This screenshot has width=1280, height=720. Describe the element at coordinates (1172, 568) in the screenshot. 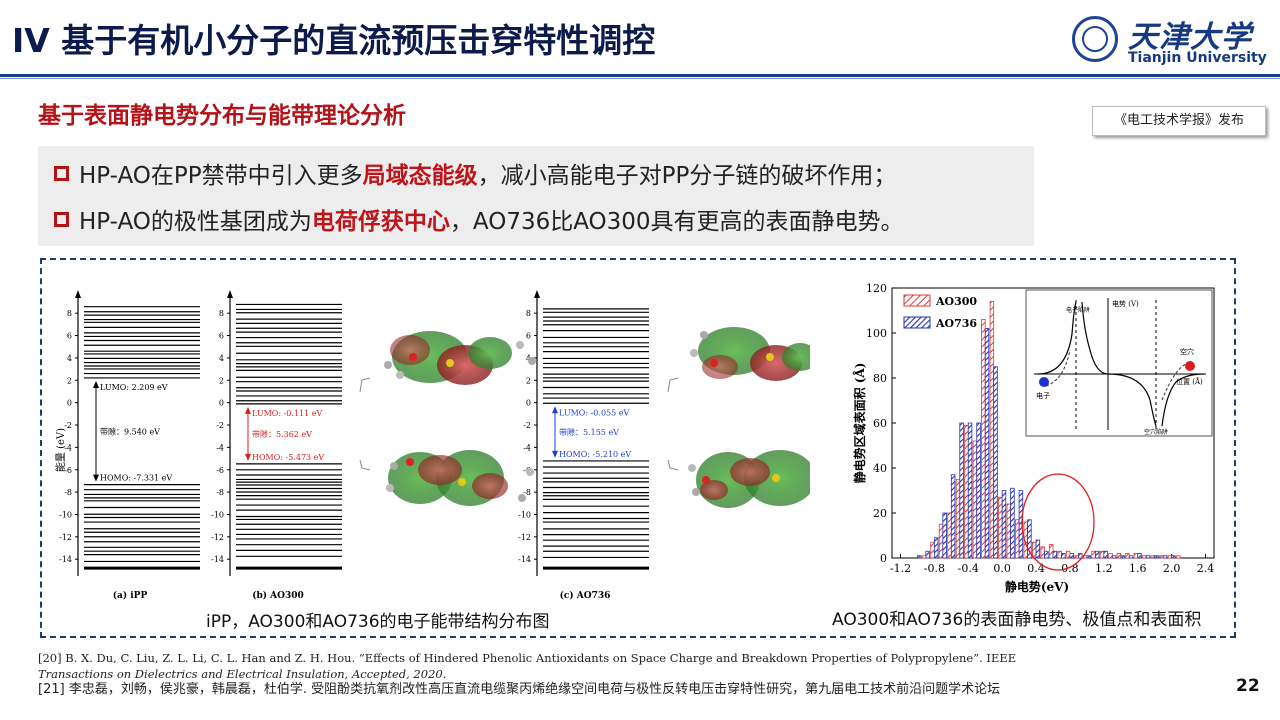

I see `x-tick-label: 2.0` at that location.